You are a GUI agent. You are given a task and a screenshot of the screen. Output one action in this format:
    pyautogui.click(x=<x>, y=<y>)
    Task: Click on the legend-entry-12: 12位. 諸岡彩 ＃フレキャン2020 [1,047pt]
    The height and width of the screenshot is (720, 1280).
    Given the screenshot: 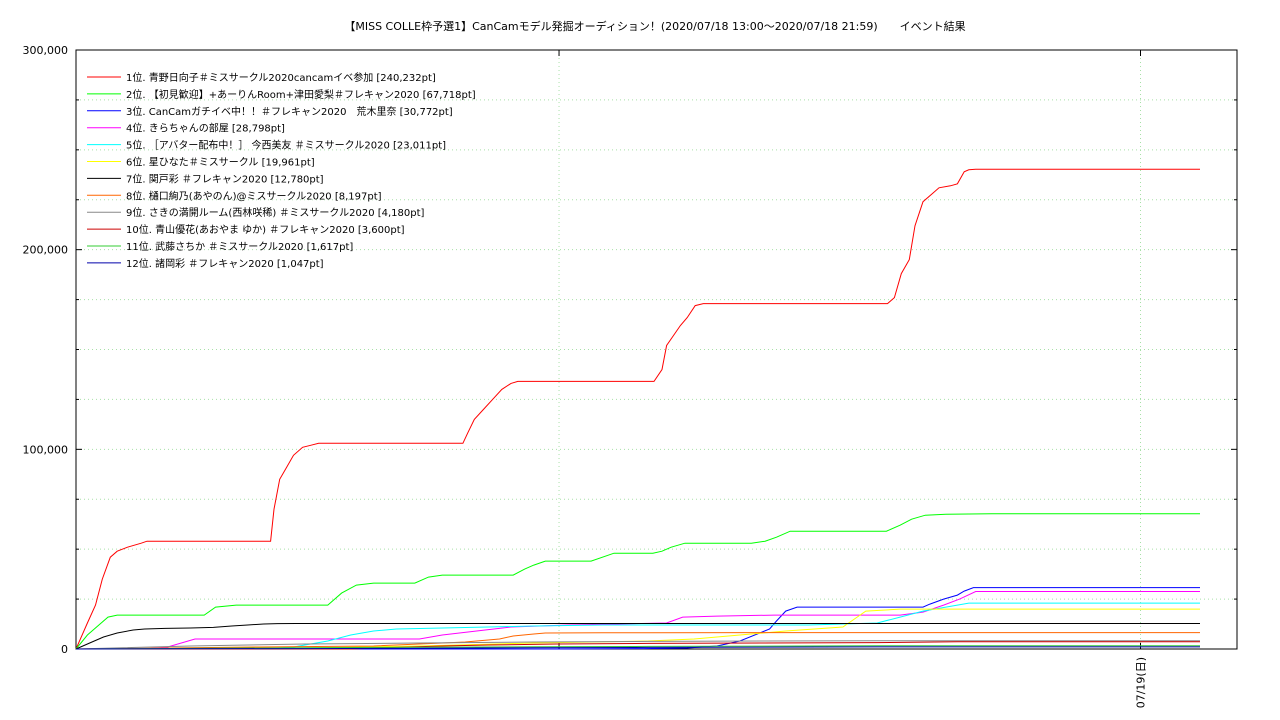 What is the action you would take?
    pyautogui.click(x=225, y=263)
    